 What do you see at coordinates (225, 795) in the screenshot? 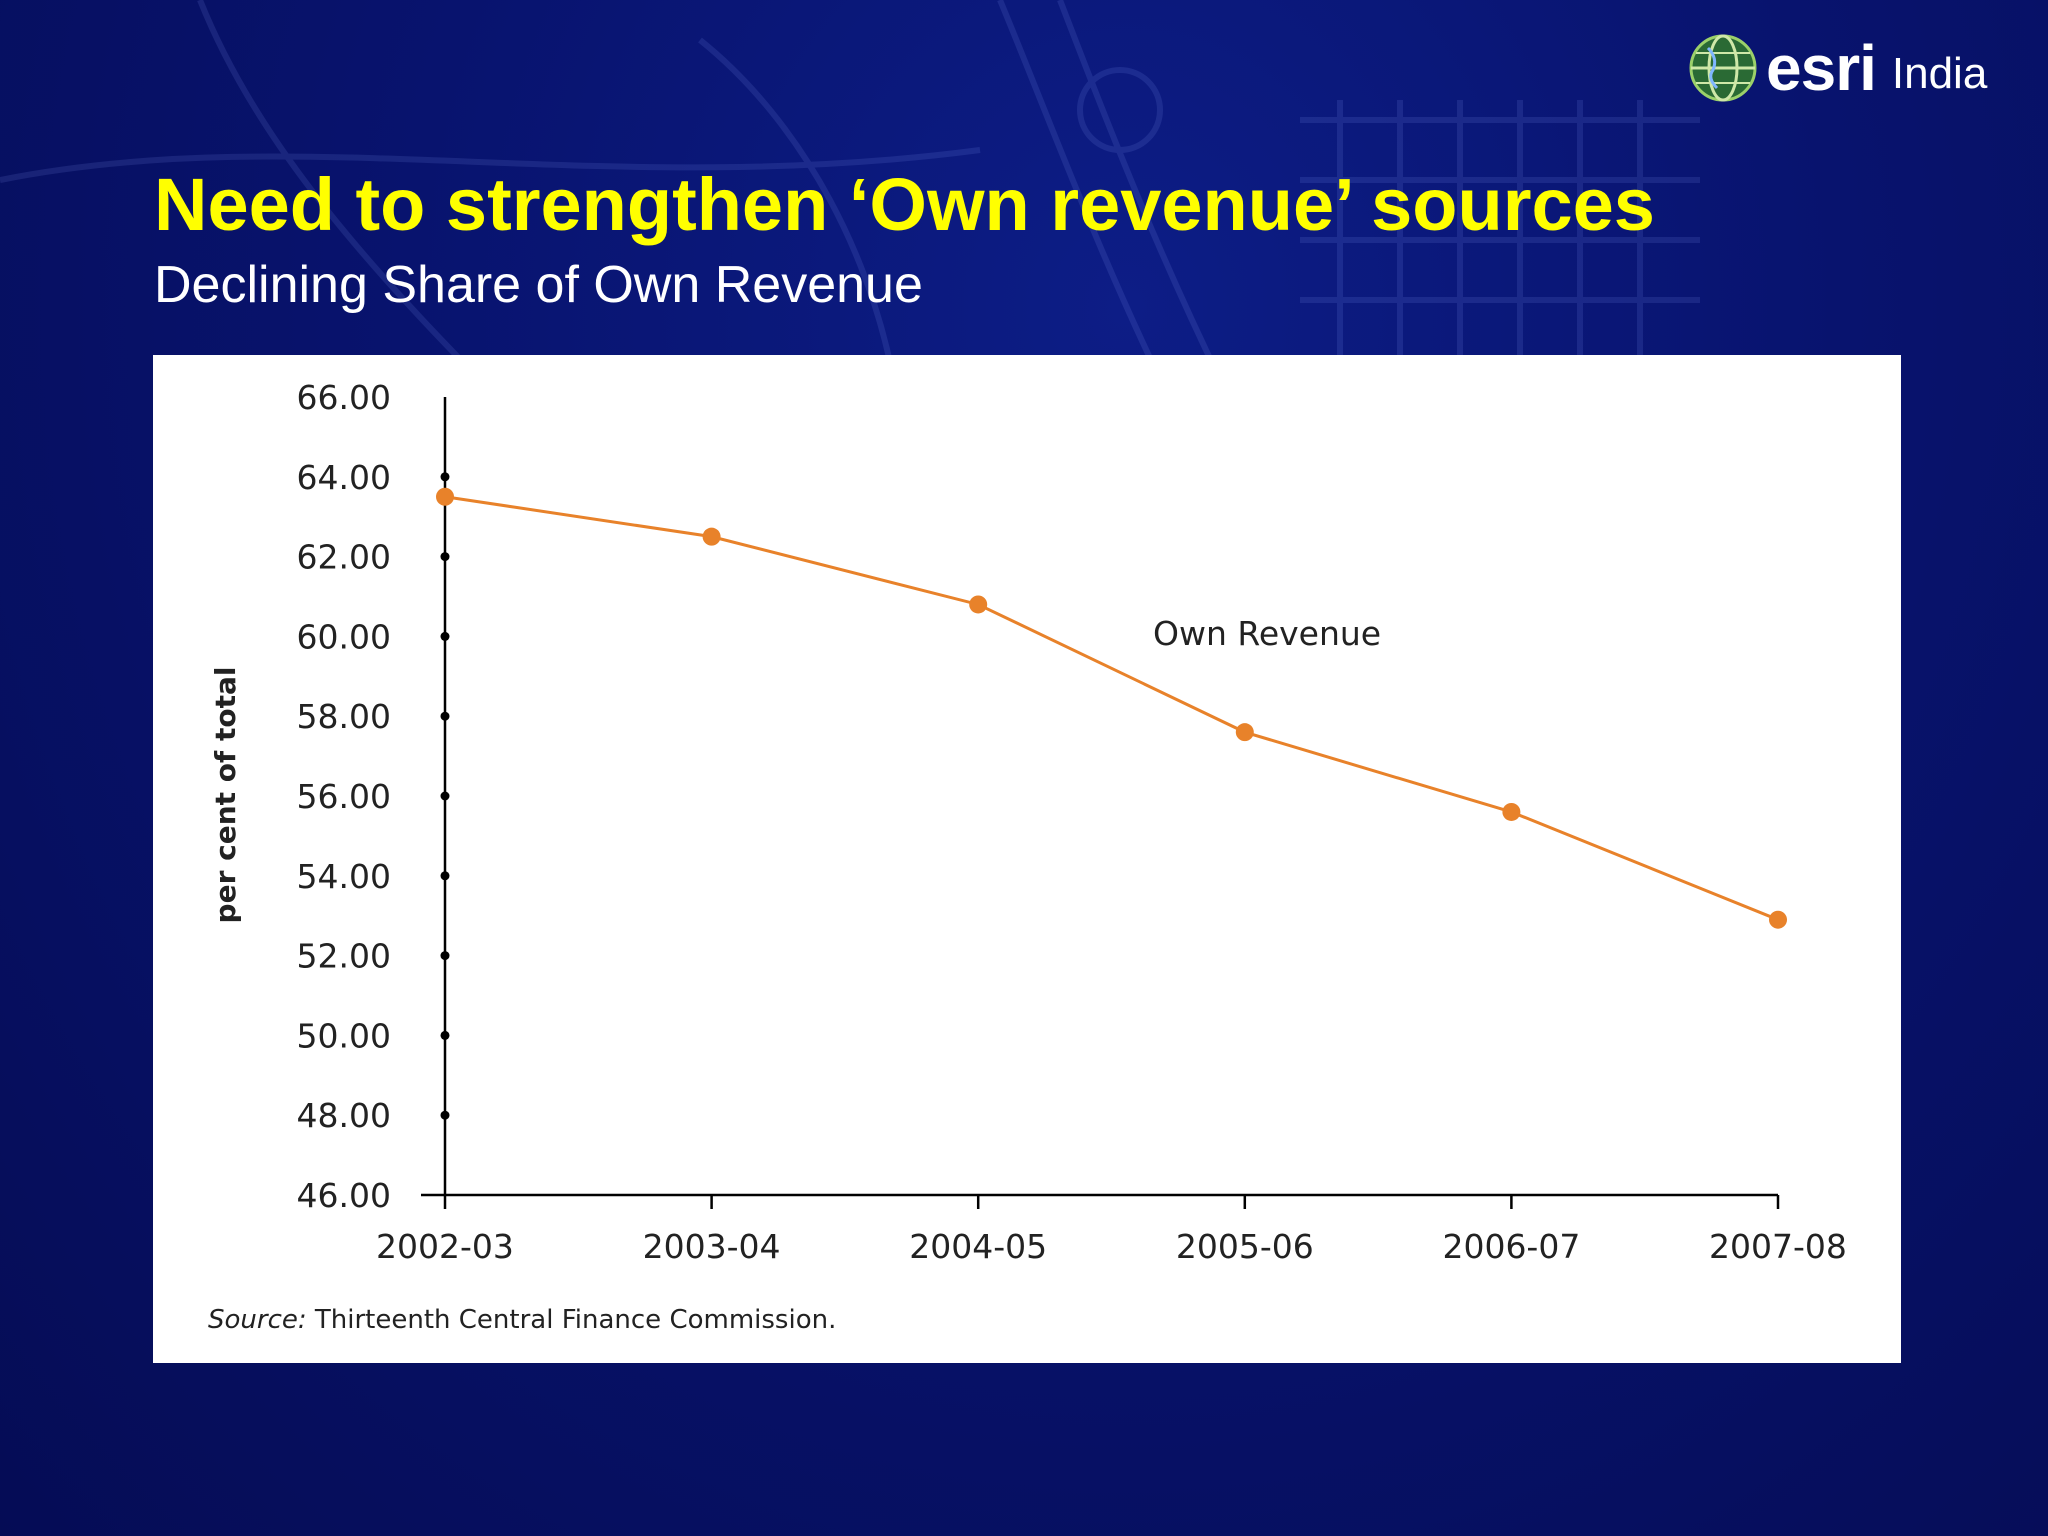
I see `y-axis-label: per cent of total` at bounding box center [225, 795].